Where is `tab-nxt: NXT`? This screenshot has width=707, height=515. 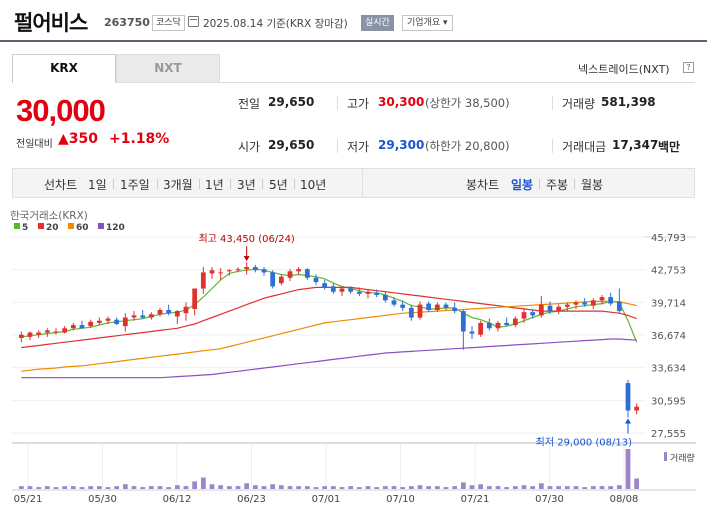
tab-nxt: NXT is located at coordinates (168, 68).